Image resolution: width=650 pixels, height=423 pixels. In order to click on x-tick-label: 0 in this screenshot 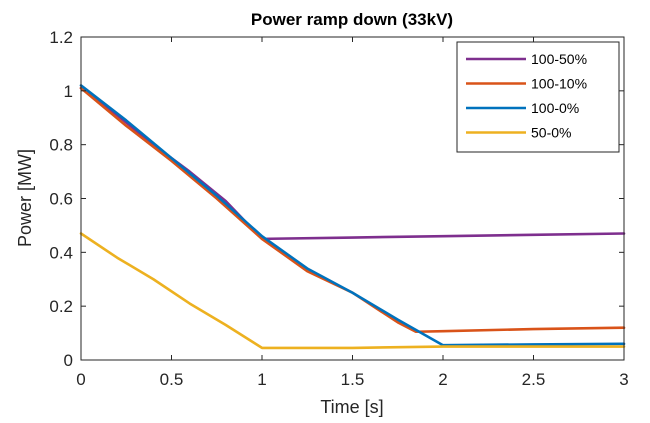, I will do `click(80, 379)`.